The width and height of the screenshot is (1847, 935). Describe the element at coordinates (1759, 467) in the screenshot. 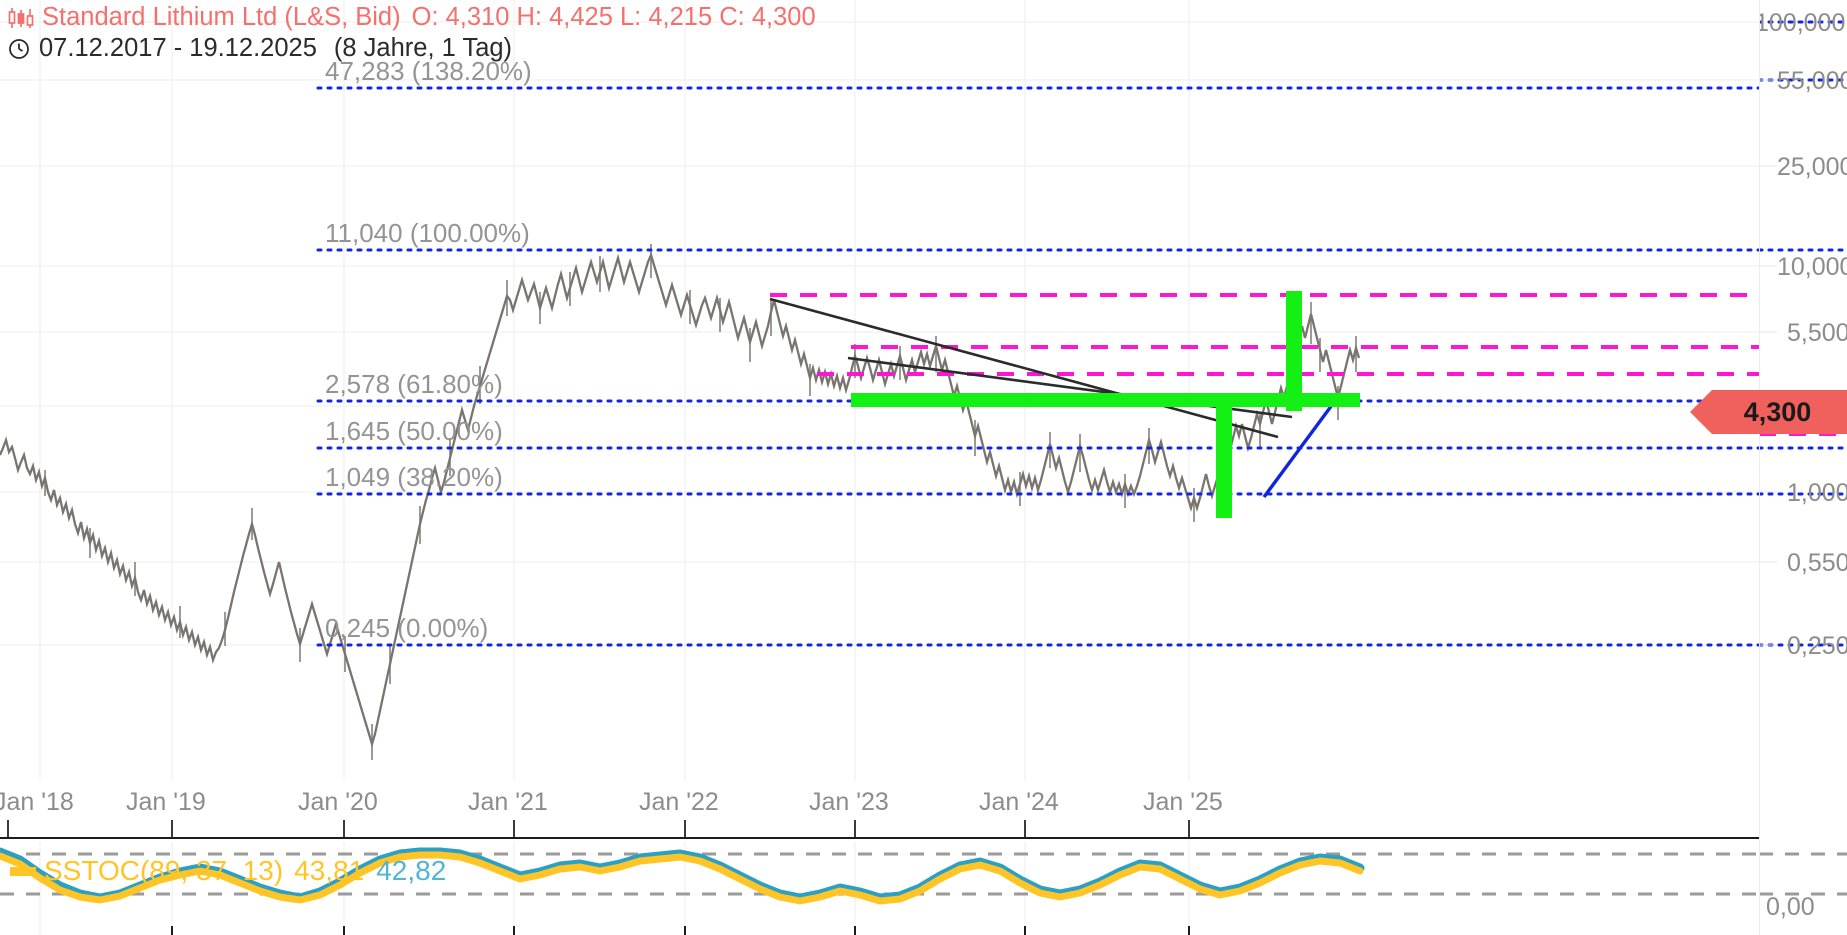

I see `axis-separator` at that location.